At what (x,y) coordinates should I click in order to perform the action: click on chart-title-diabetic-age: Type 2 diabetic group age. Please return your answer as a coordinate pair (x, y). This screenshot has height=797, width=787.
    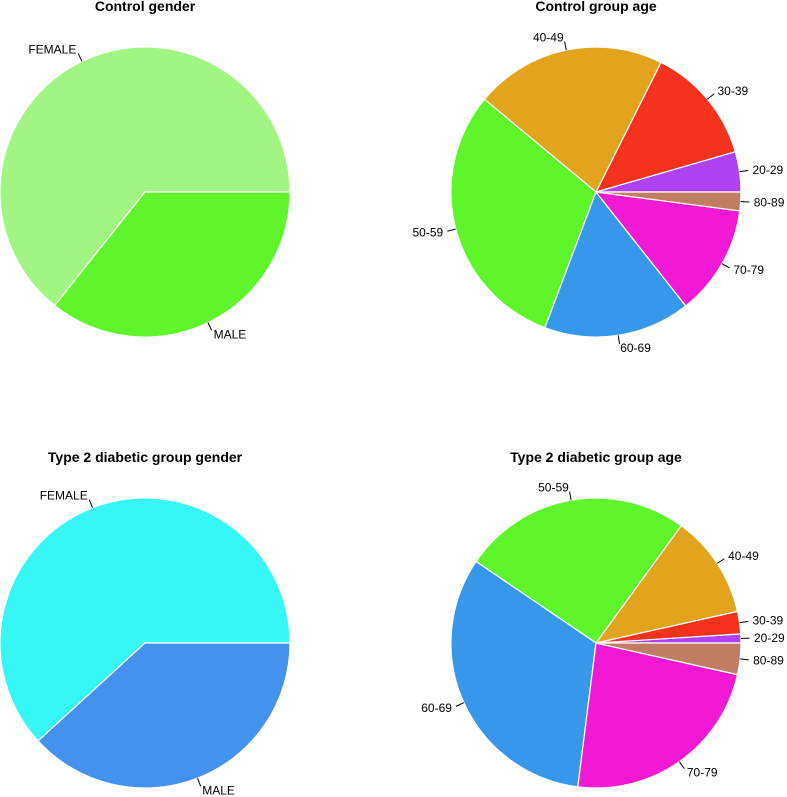
    Looking at the image, I should click on (596, 457).